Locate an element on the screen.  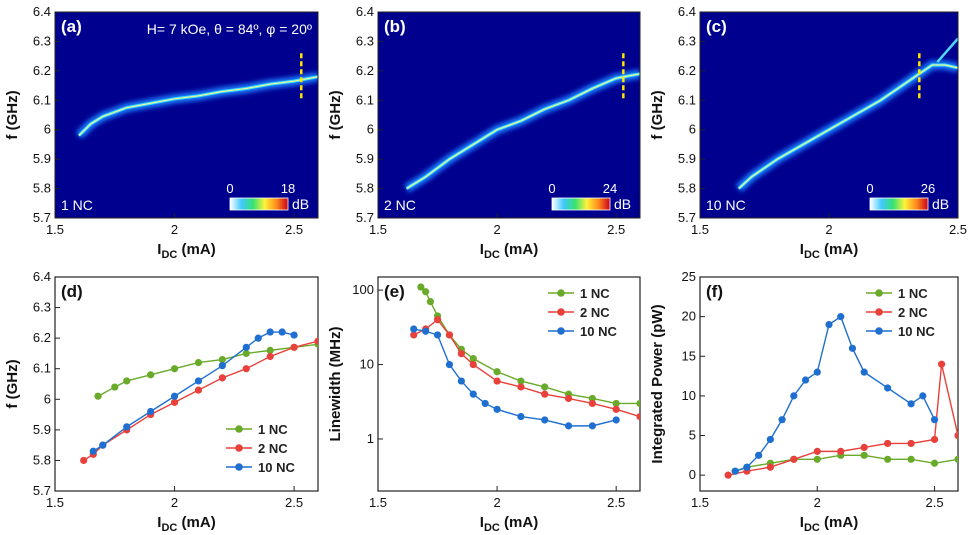
y-tick-label: 100 is located at coordinates (363, 289).